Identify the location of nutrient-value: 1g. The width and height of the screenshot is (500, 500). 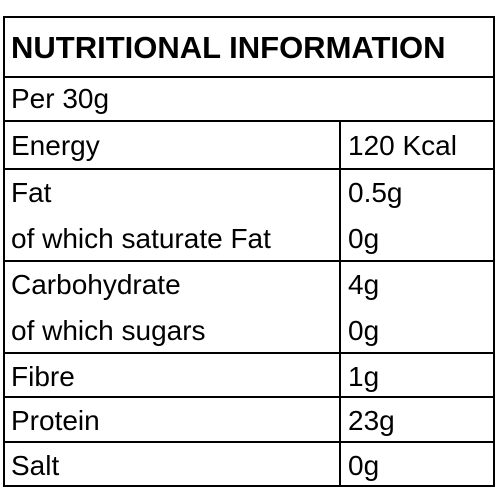
(364, 376).